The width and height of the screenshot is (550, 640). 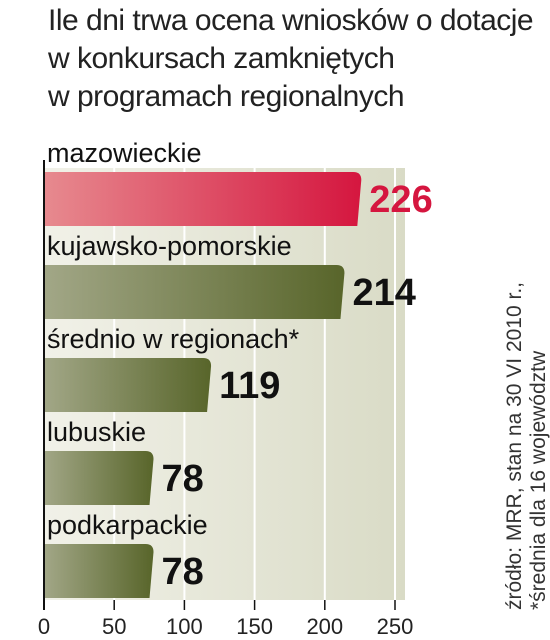 What do you see at coordinates (514, 445) in the screenshot?
I see `source-line-1: źródło: MRR, stan na 30 VI 2010 r.,` at bounding box center [514, 445].